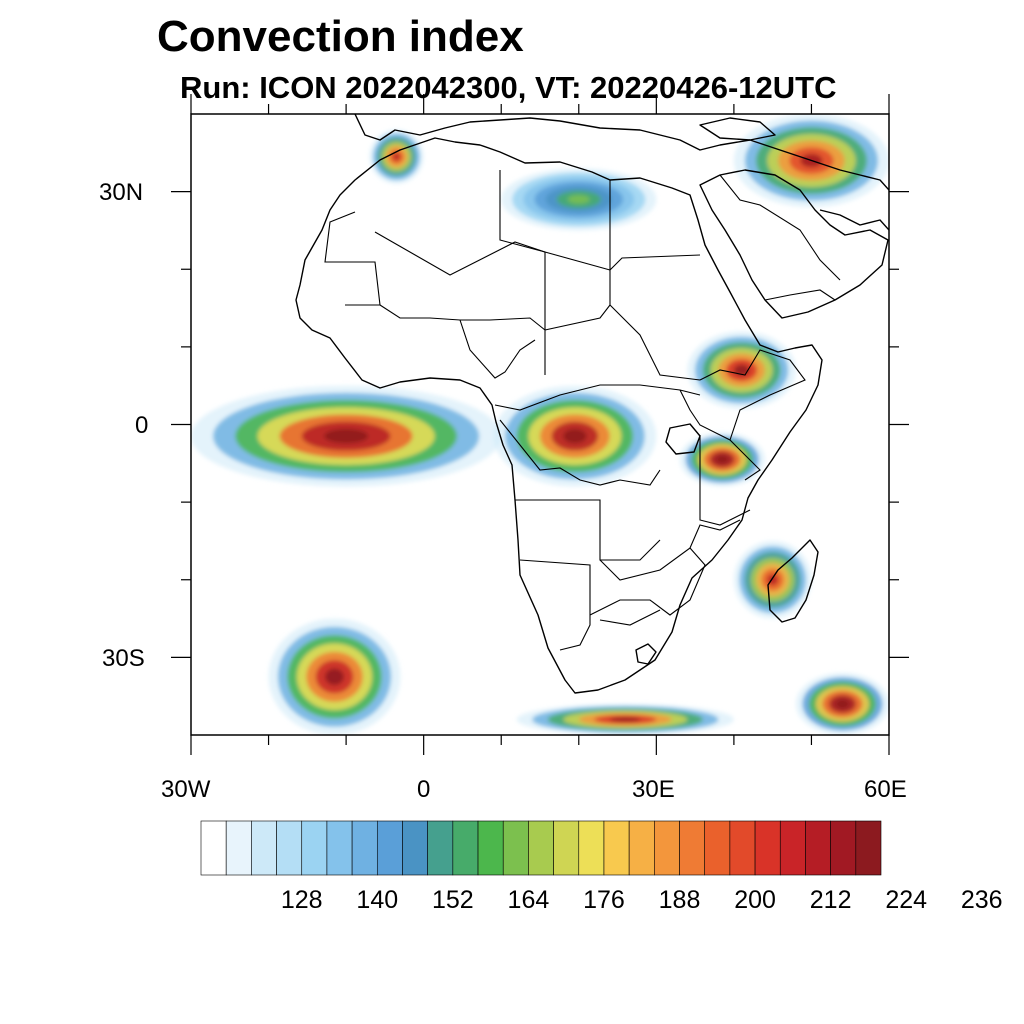 The height and width of the screenshot is (1024, 1024). Describe the element at coordinates (679, 900) in the screenshot. I see `colorbar-label: 188` at that location.